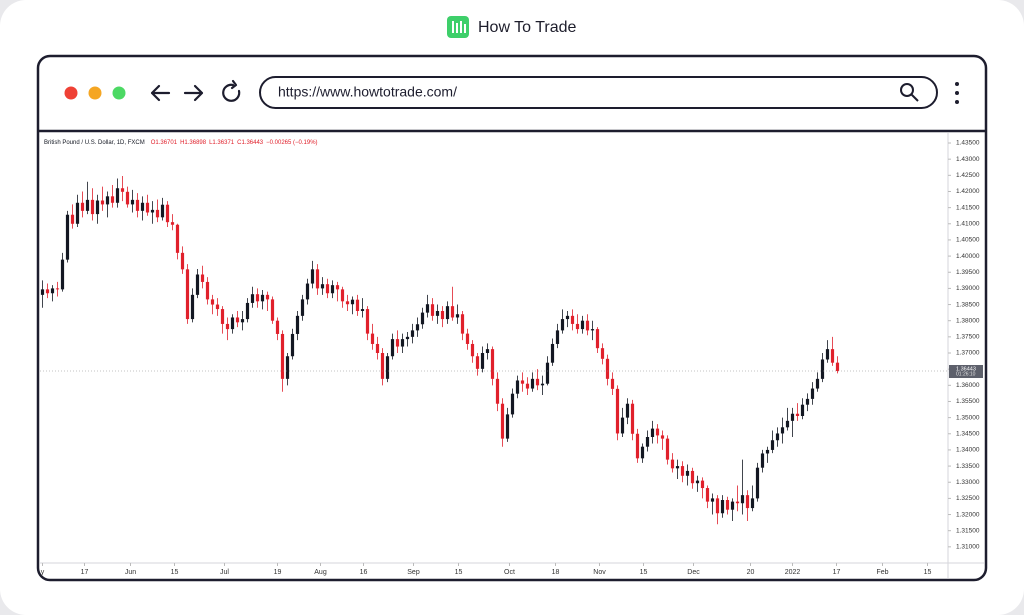  I want to click on x-tick-label: Feb, so click(882, 572).